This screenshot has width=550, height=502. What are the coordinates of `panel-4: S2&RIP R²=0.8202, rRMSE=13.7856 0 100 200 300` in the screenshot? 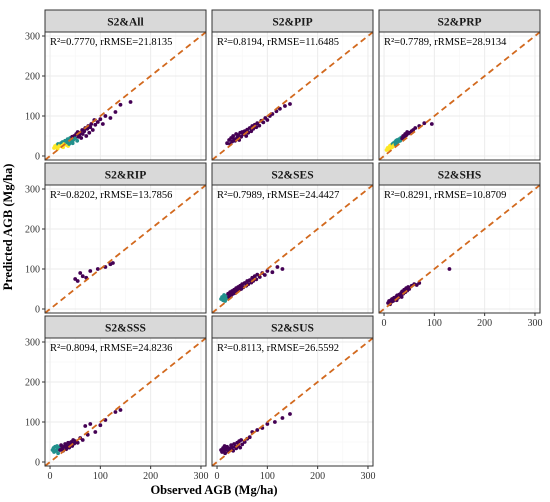 It's located at (116, 239).